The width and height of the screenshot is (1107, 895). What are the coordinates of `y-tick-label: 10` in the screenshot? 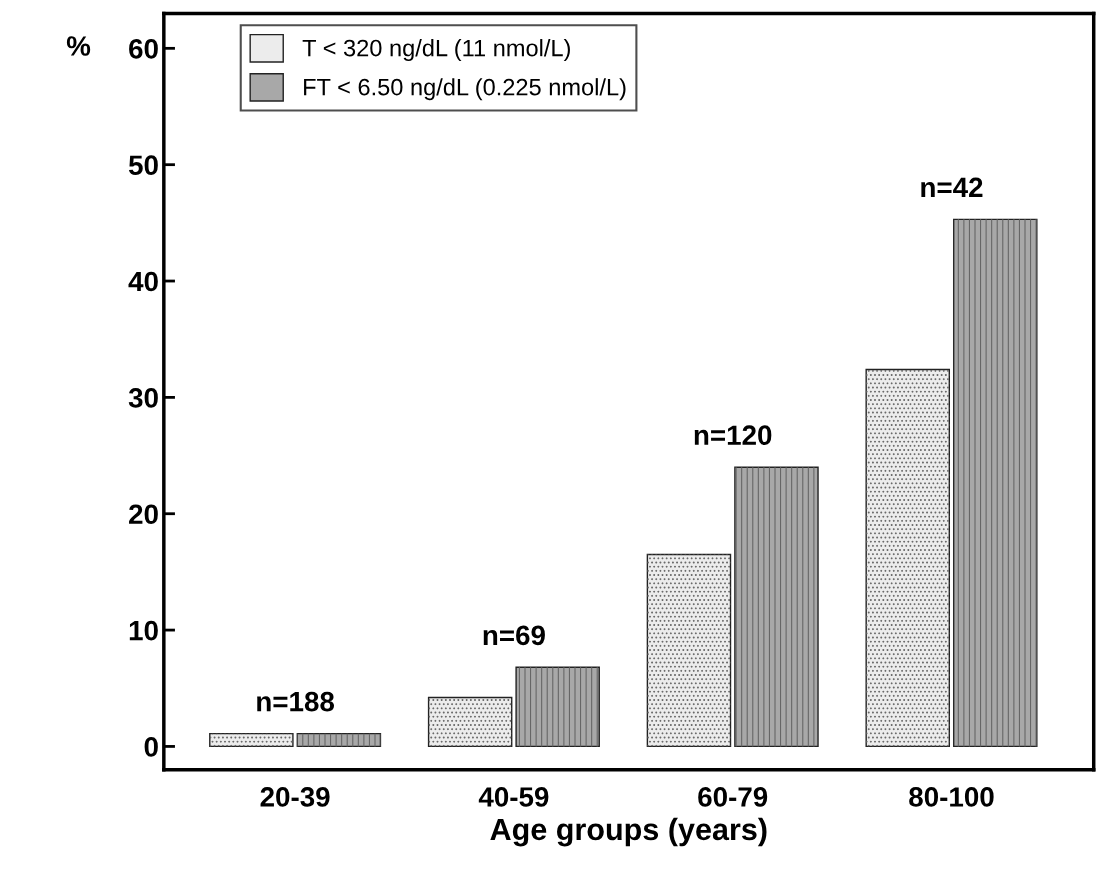 It's located at (143, 630).